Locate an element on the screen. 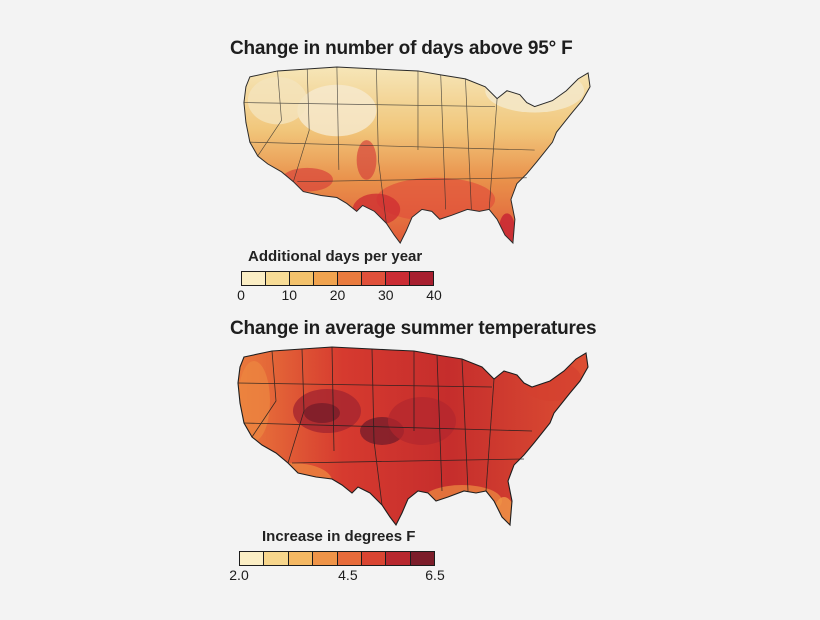  legend-tick-label: 0 is located at coordinates (241, 295).